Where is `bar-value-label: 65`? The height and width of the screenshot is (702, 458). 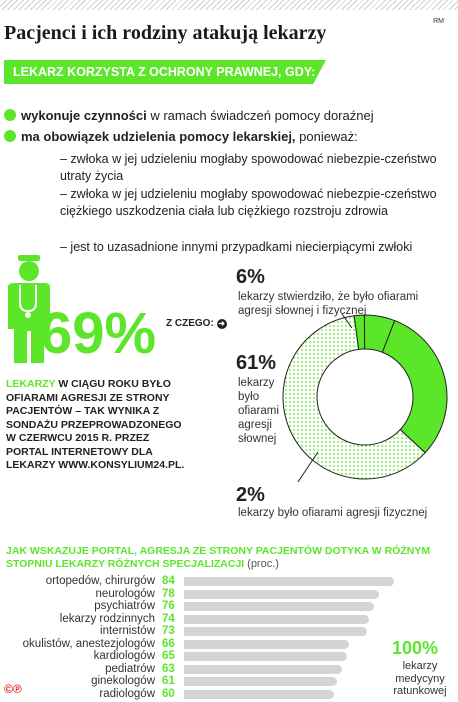
bar-value-label: 65 is located at coordinates (168, 656).